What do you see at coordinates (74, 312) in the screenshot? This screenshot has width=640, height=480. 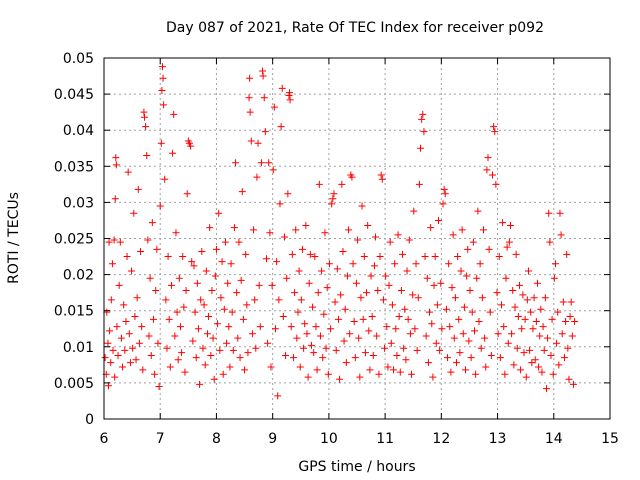 I see `y-tick-label: 0.015` at bounding box center [74, 312].